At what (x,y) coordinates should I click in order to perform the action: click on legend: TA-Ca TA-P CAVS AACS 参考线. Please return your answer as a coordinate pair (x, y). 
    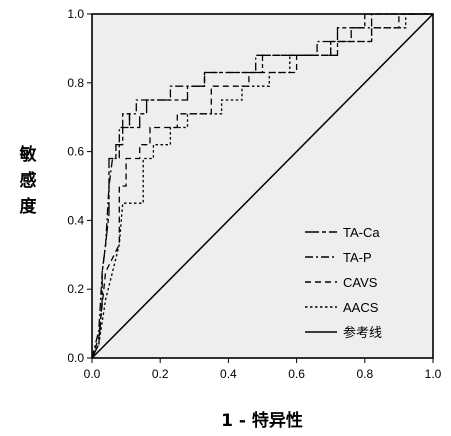
    Looking at the image, I should click on (343, 282).